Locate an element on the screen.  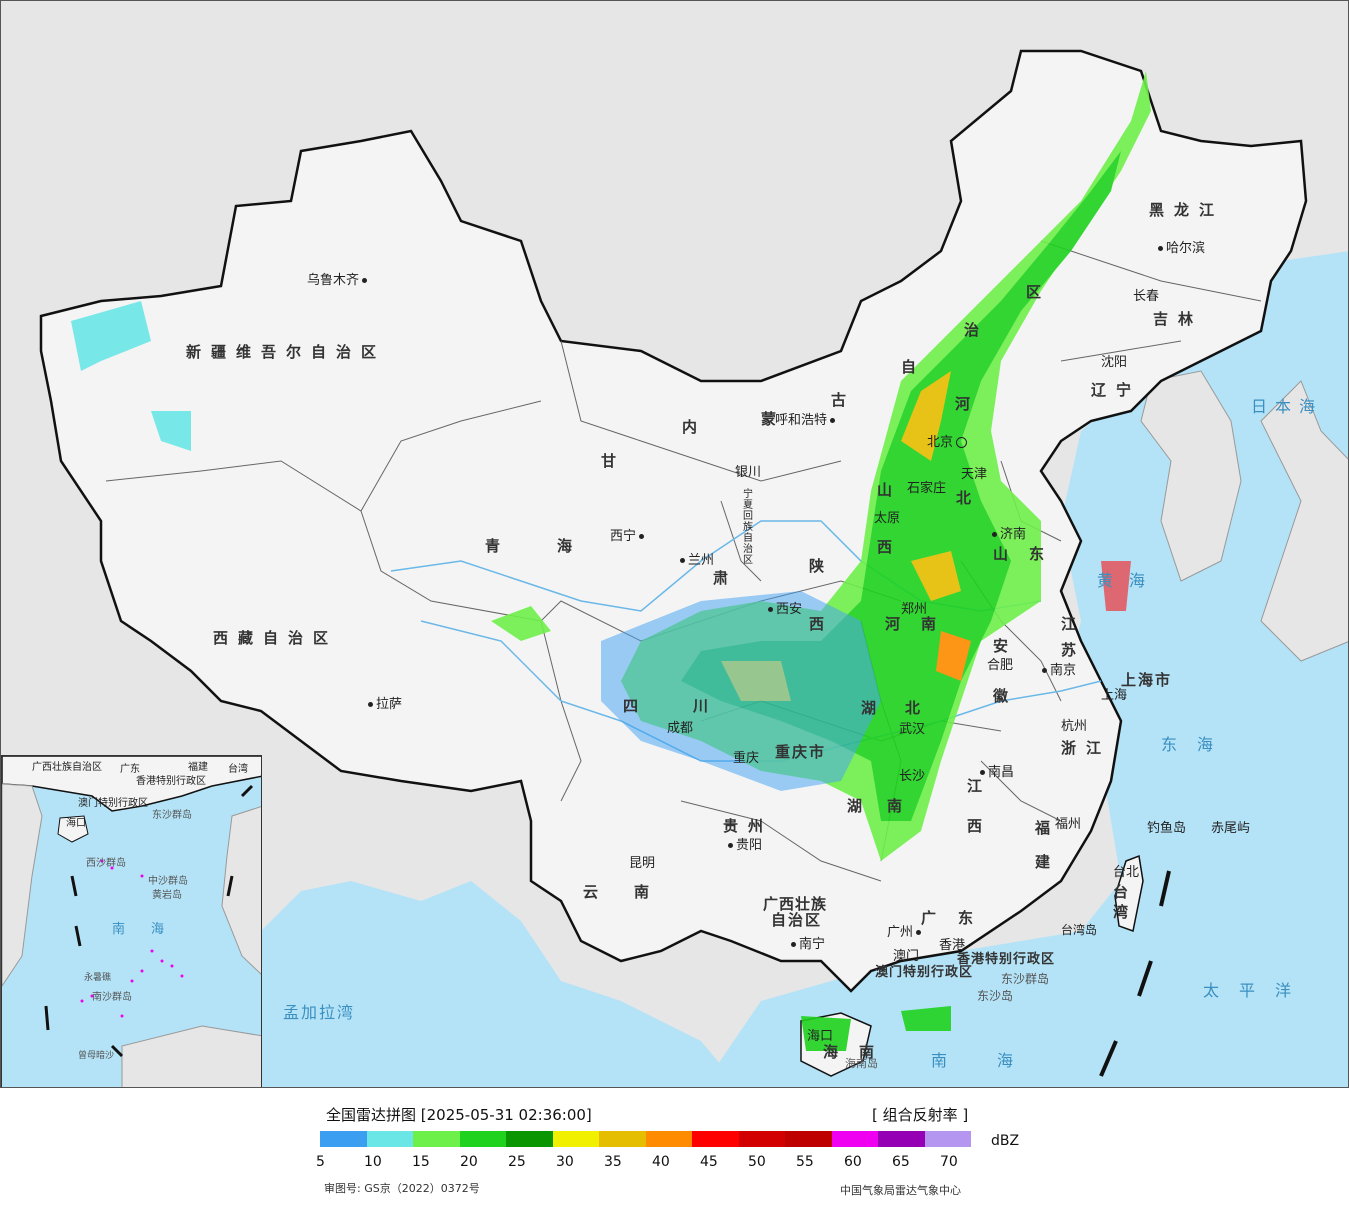
province-label-anhui-1: 安 is located at coordinates (1006, 646).